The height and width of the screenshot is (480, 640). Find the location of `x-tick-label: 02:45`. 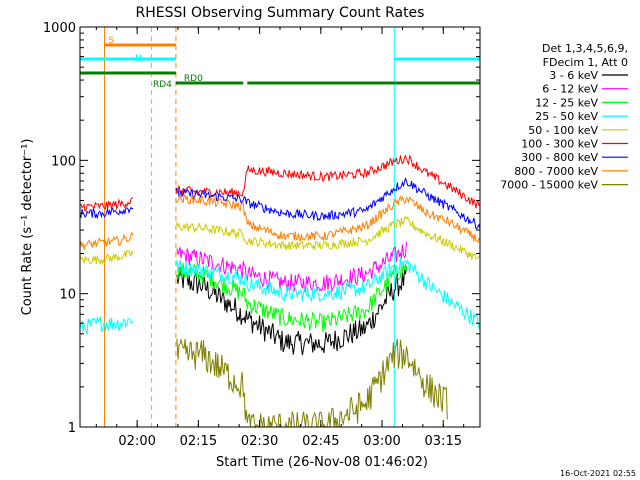

x-tick-label: 02:45 is located at coordinates (320, 441).